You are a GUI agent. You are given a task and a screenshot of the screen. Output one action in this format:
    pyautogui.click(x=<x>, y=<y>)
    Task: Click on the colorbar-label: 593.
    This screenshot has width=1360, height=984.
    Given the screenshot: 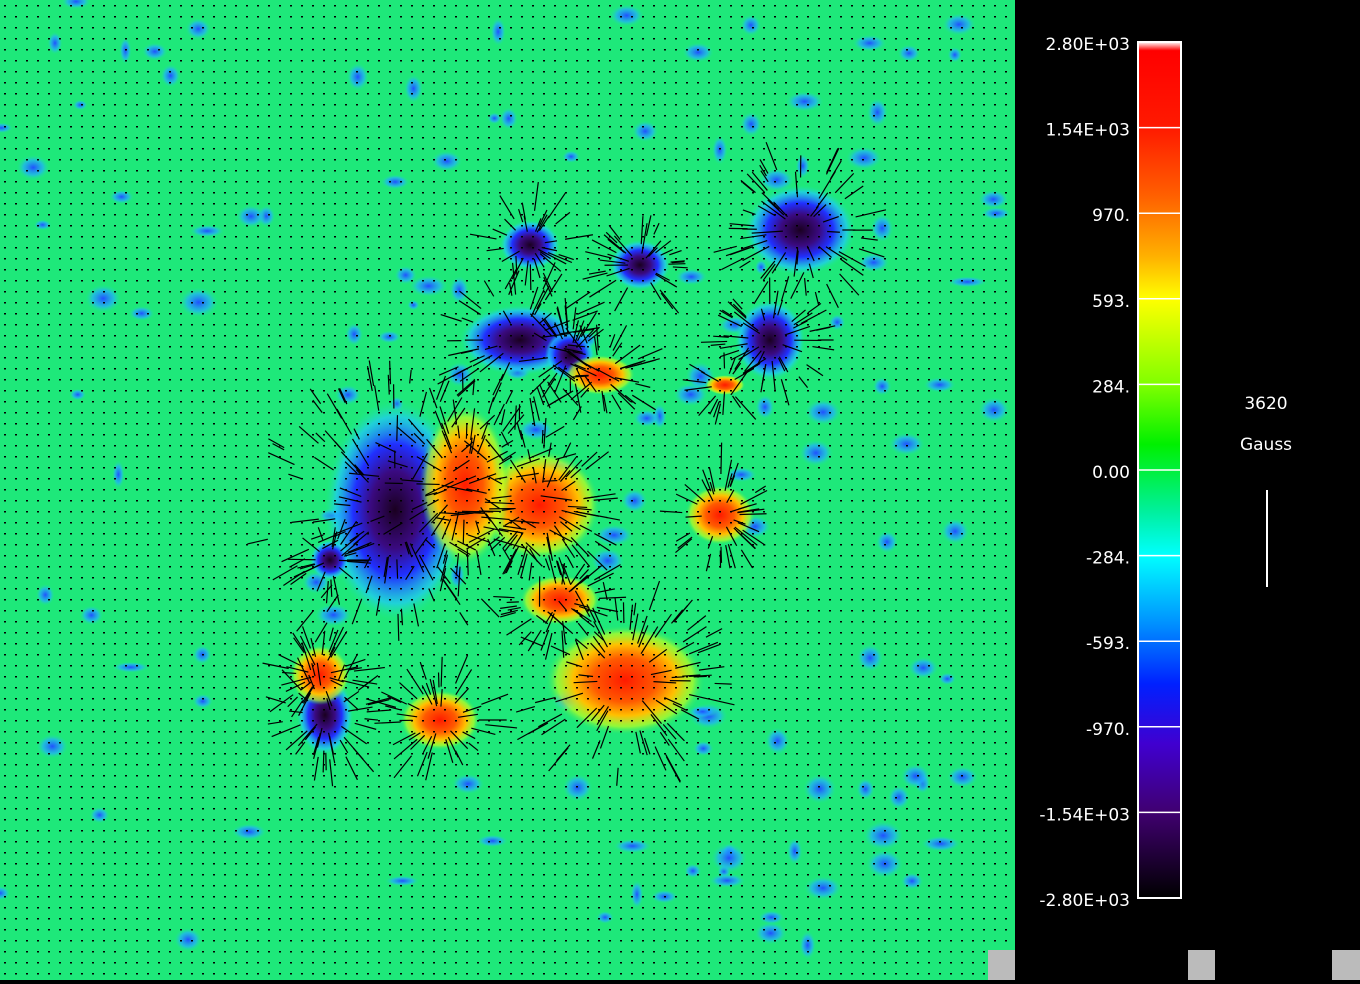 What is the action you would take?
    pyautogui.click(x=1111, y=302)
    